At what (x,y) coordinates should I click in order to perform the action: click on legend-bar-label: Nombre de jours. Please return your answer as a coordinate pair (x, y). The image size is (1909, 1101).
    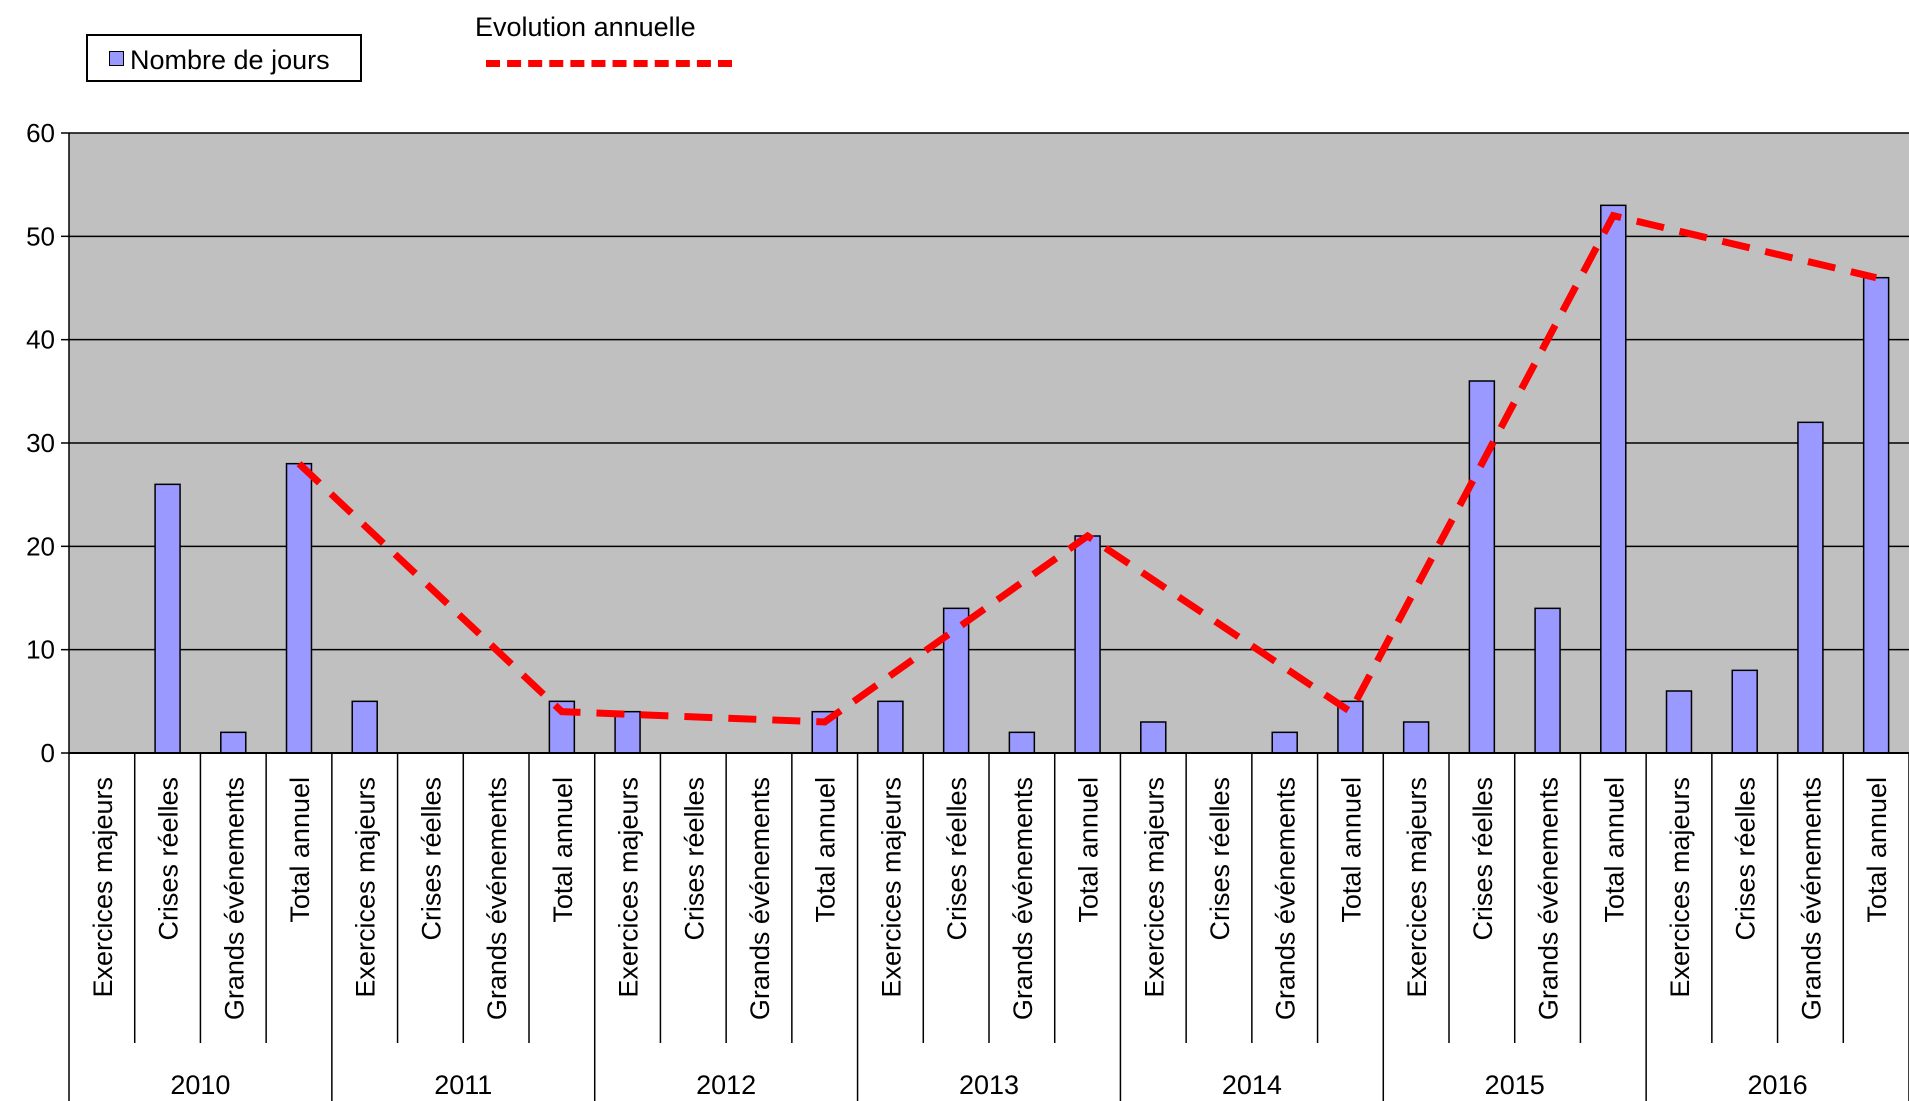
    Looking at the image, I should click on (230, 60).